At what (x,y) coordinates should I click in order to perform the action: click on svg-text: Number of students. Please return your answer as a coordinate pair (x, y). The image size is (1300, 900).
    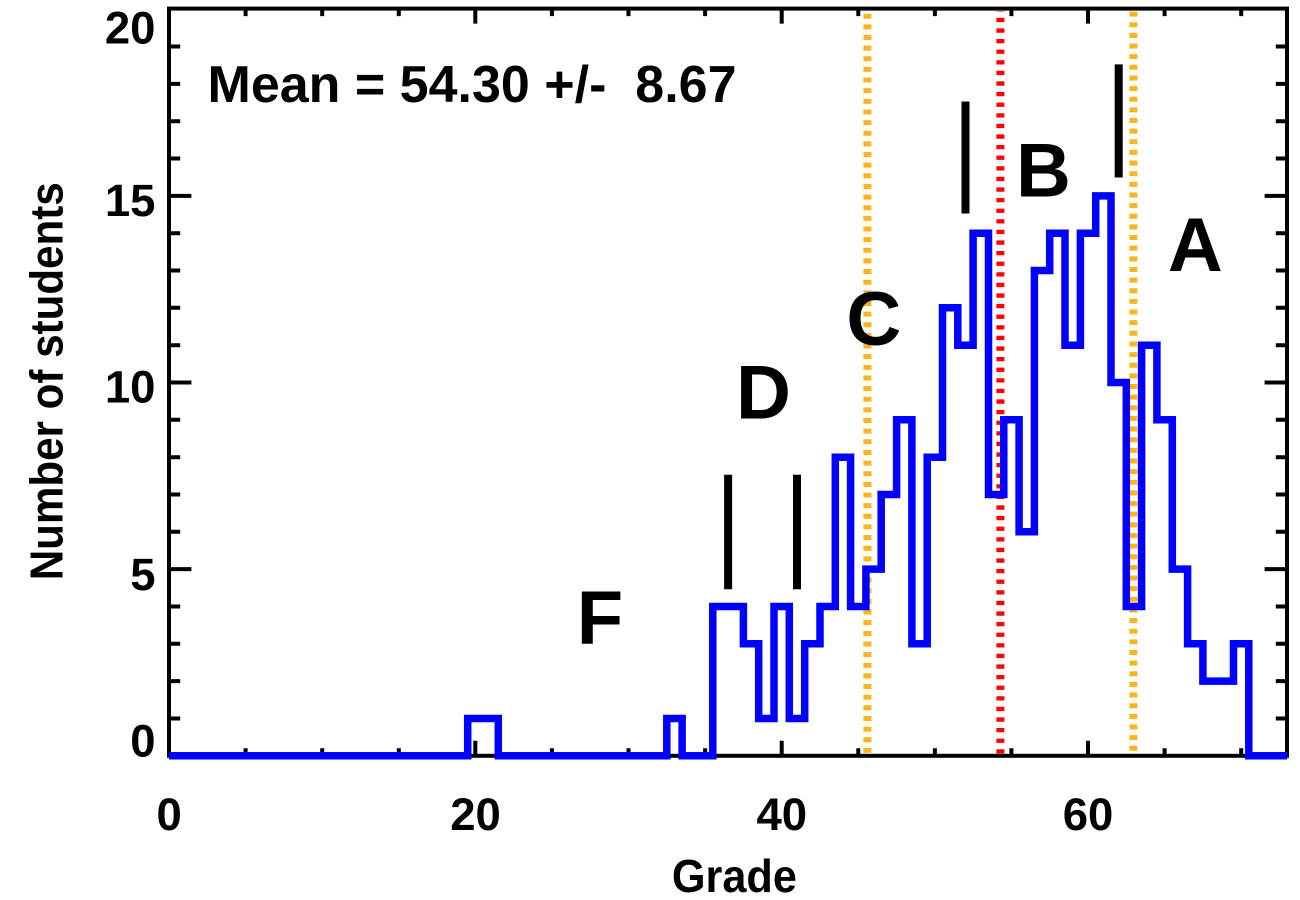
    Looking at the image, I should click on (46, 381).